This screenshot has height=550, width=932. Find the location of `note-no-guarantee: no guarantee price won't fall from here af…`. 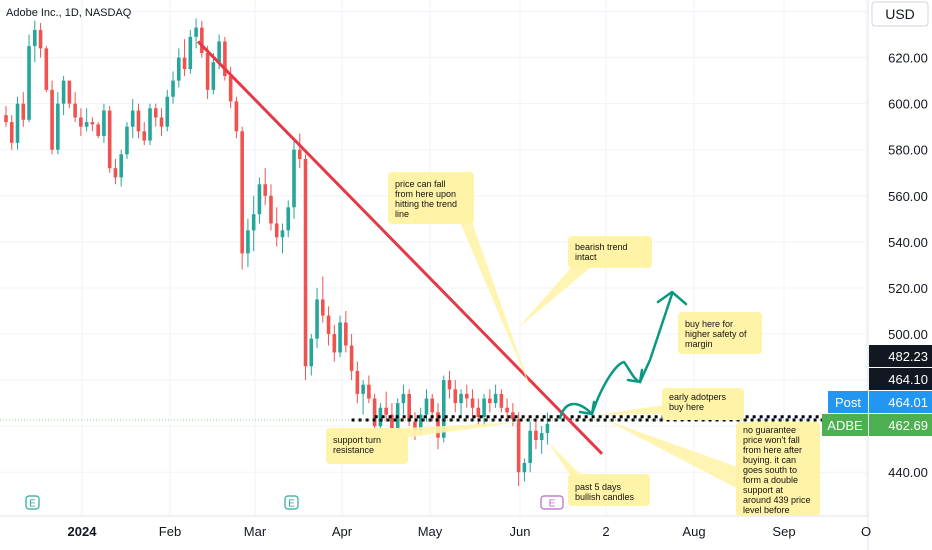

note-no-guarantee: no guarantee price won't fall from here af… is located at coordinates (778, 469).